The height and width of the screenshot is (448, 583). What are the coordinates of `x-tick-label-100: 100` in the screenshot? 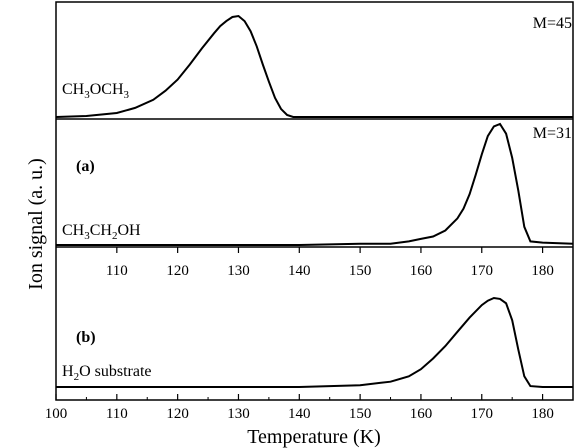 It's located at (56, 414).